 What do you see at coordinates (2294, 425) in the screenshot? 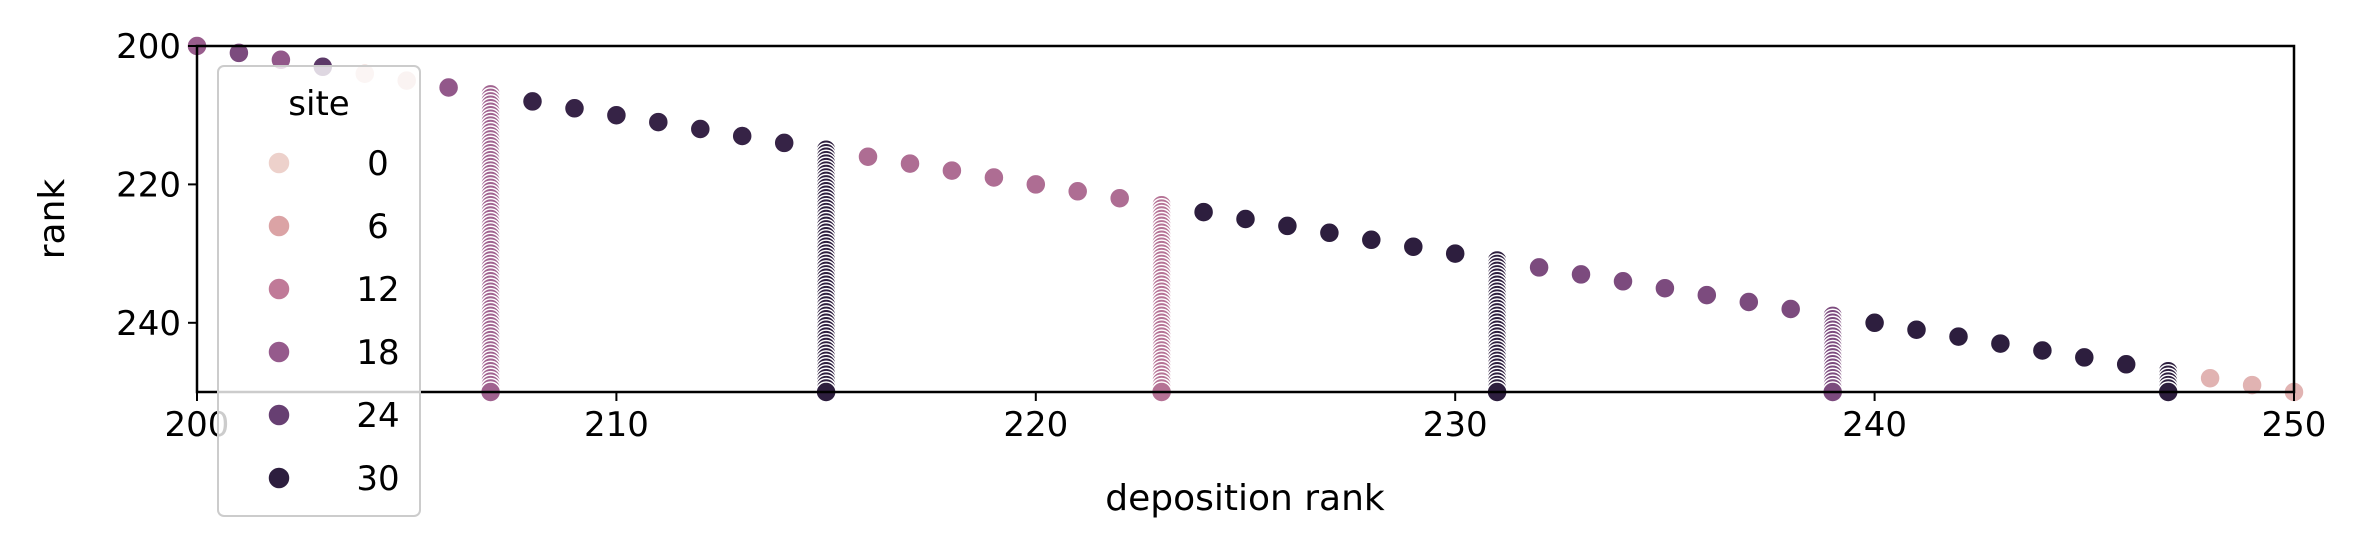
I see `x-tick-label: 250` at bounding box center [2294, 425].